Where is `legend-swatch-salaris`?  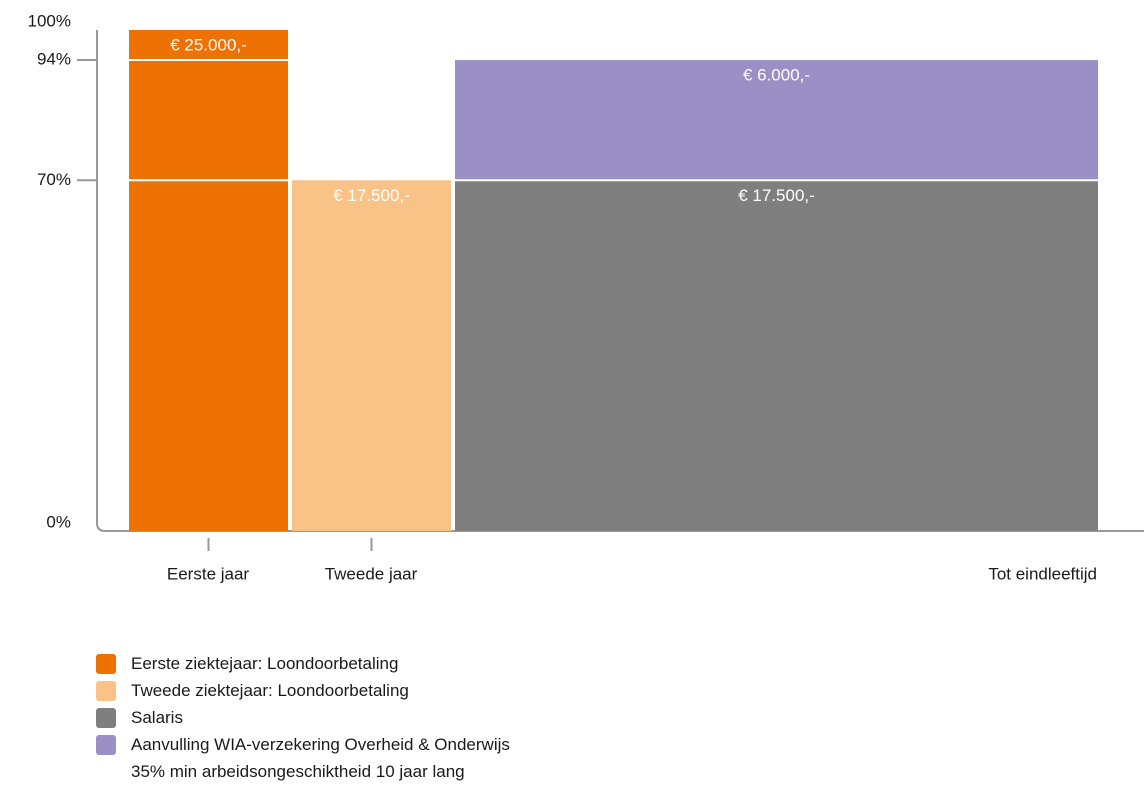
legend-swatch-salaris is located at coordinates (106, 717).